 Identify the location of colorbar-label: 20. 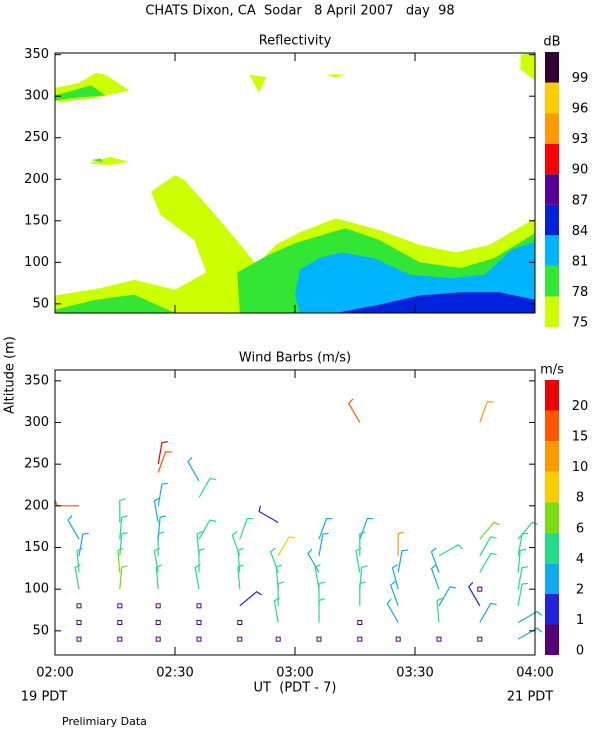
(580, 406).